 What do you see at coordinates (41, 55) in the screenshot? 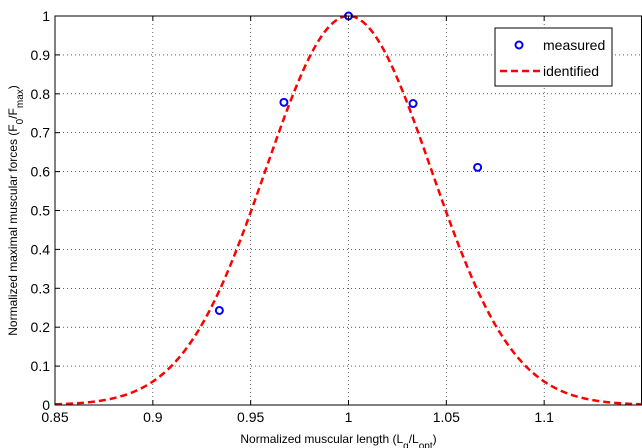
I see `y-tick-label: 0.9` at bounding box center [41, 55].